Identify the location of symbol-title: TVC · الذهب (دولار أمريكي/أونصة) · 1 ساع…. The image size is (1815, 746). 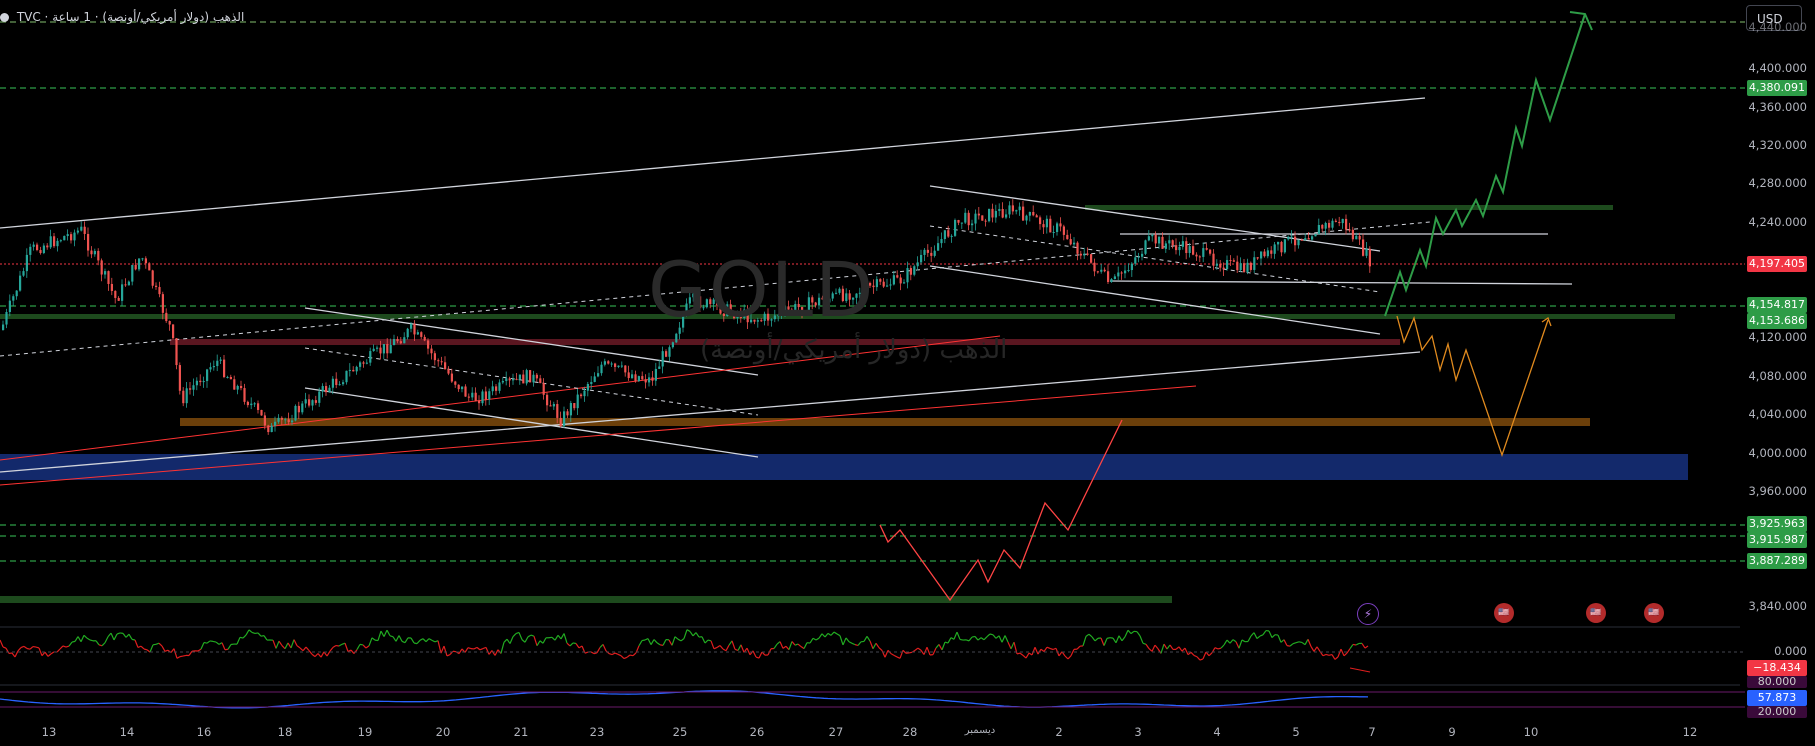
(130, 17).